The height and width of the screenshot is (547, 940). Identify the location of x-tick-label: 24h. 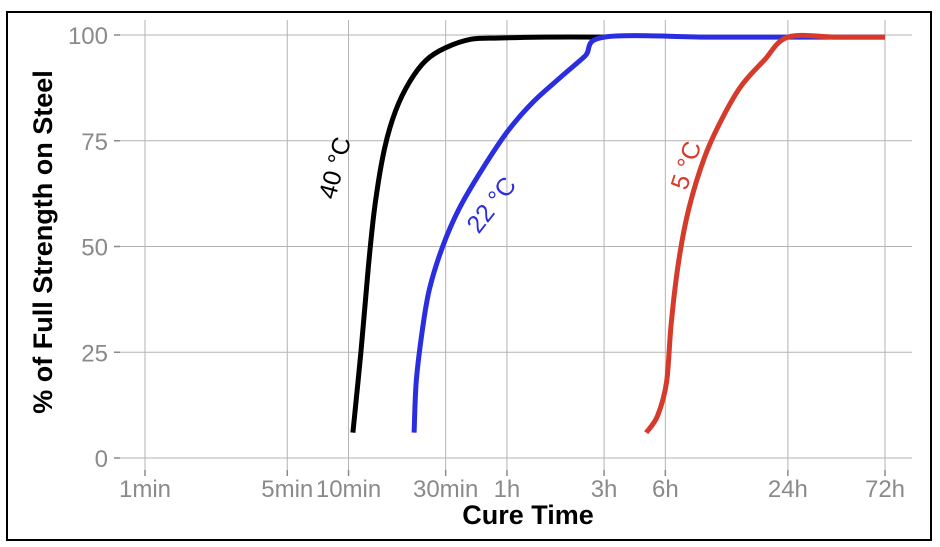
(788, 489).